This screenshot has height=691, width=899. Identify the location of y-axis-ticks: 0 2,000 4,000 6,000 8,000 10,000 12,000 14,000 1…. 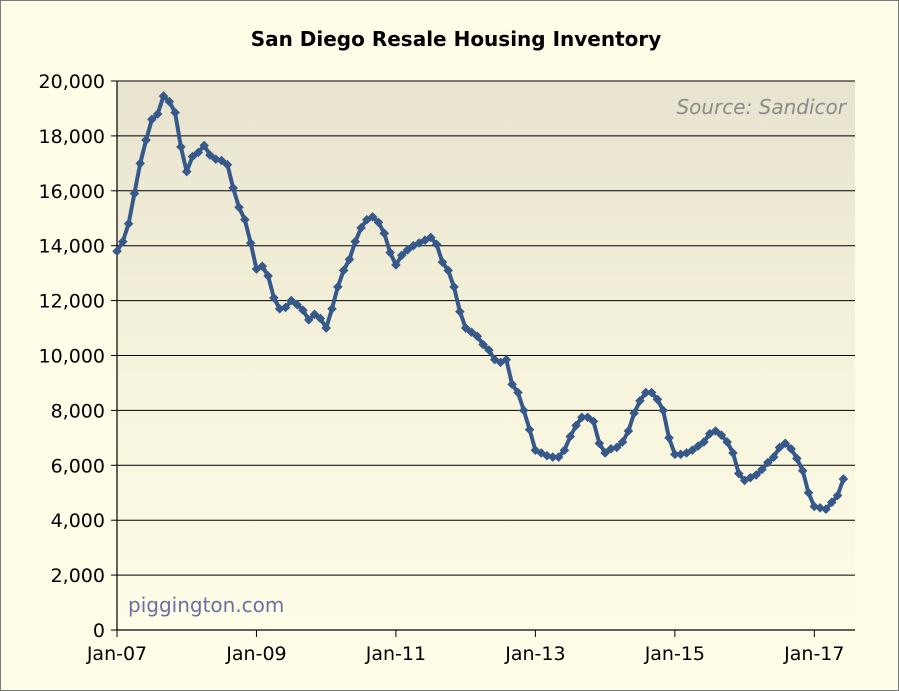
(78, 356).